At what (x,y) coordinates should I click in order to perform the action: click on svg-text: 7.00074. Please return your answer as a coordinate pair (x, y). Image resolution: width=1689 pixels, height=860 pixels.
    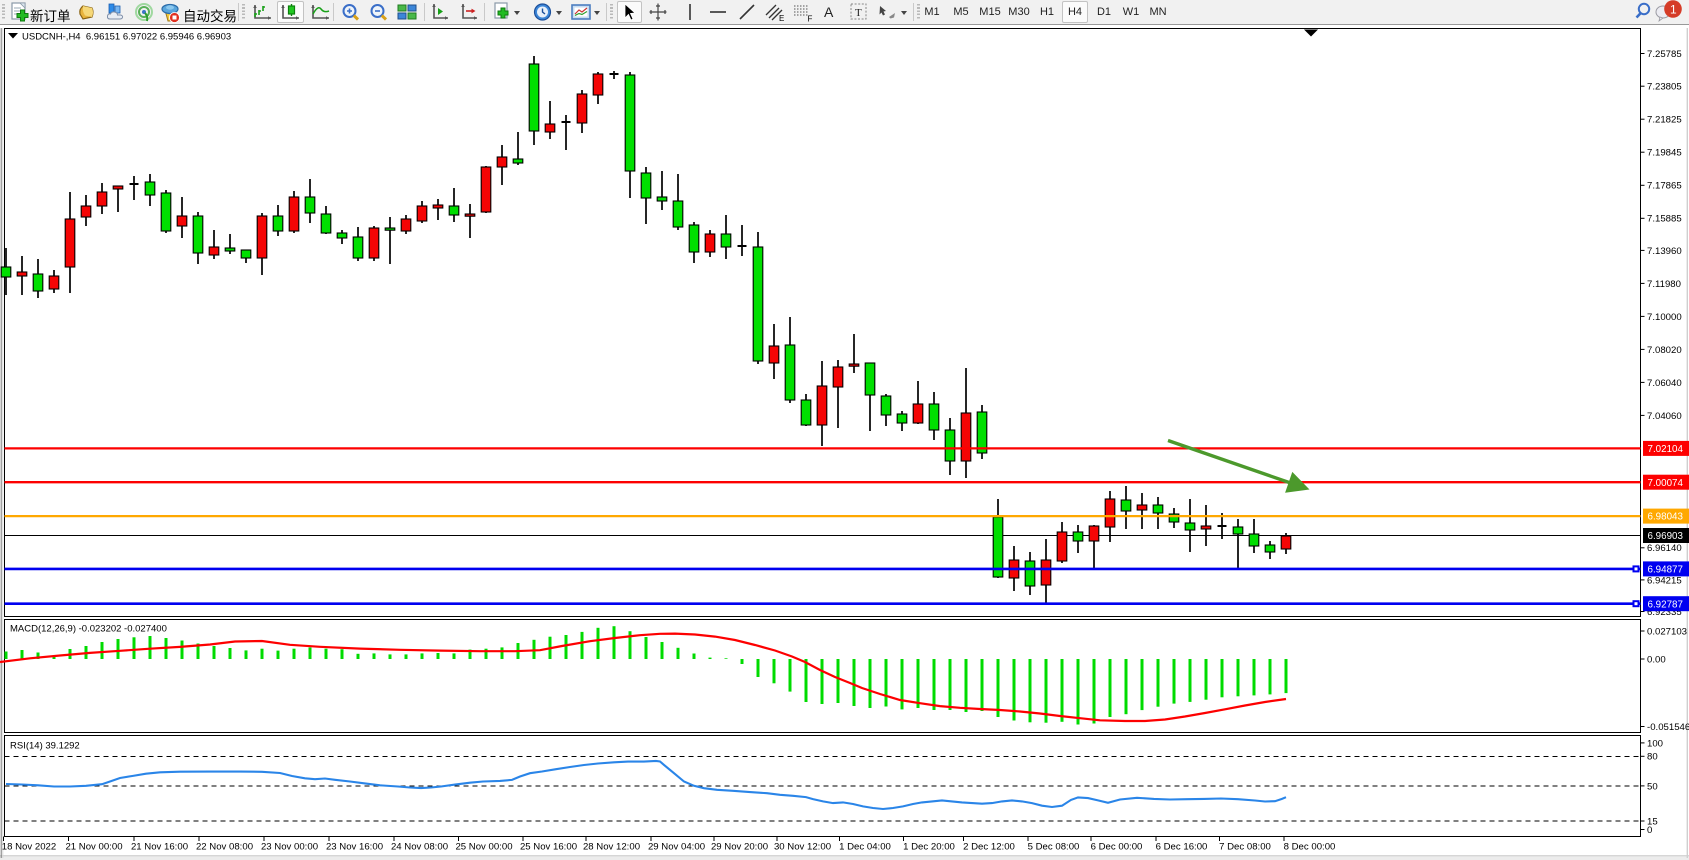
    Looking at the image, I should click on (1666, 483).